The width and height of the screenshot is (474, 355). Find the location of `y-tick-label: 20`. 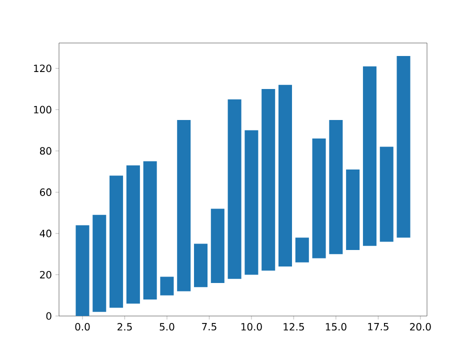

y-tick-label: 20 is located at coordinates (46, 274).